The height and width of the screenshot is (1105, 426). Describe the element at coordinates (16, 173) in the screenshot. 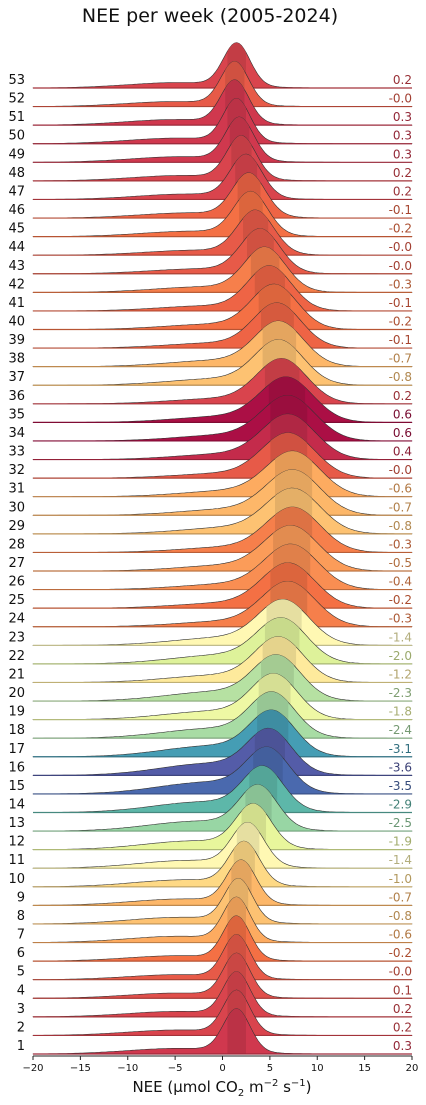

I see `week-label: 48` at that location.